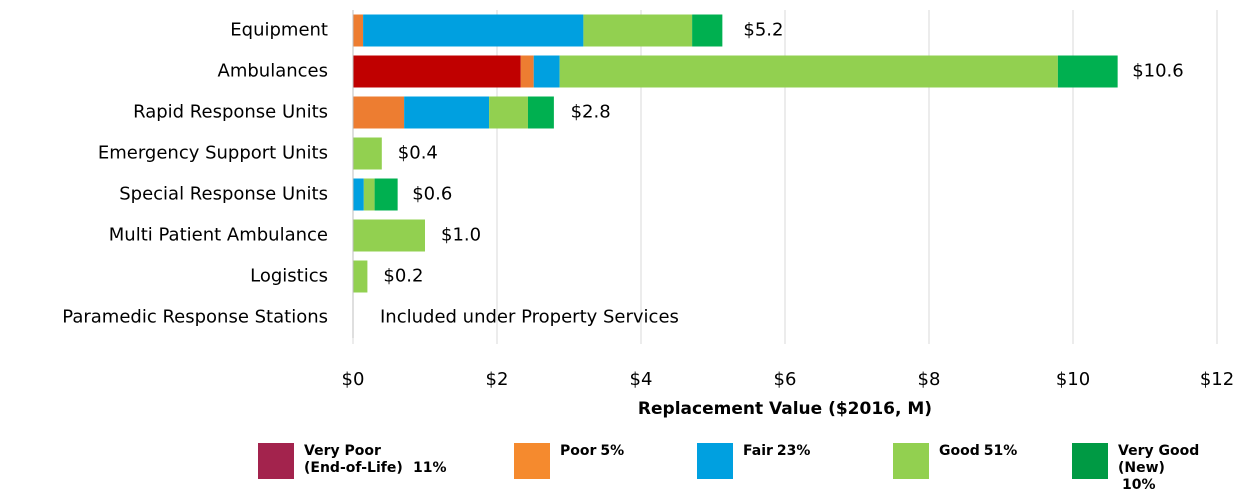  I want to click on y-tick-label: Ambulances, so click(273, 71).